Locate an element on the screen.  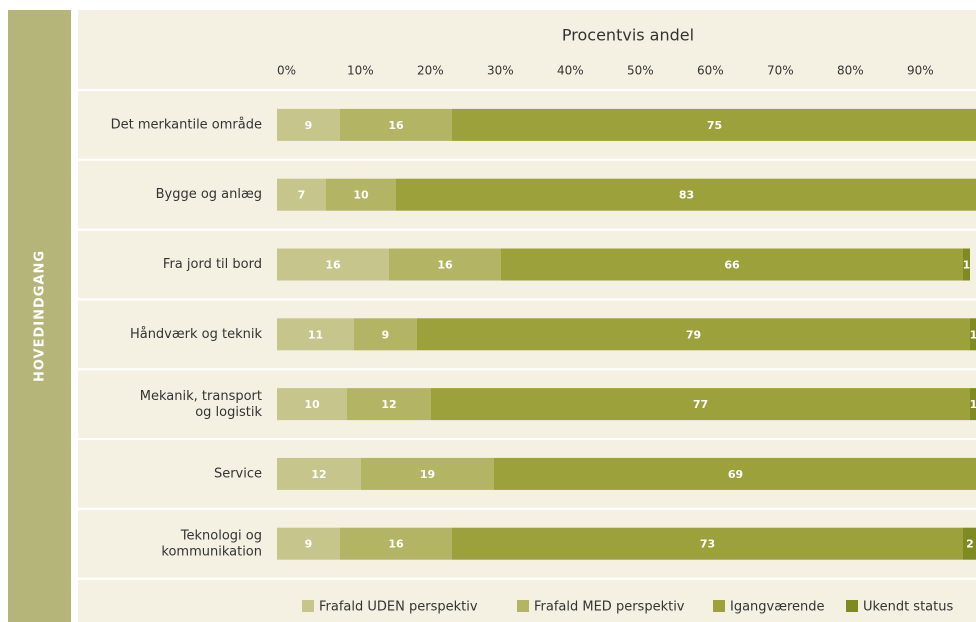
data-label: 19 is located at coordinates (427, 474).